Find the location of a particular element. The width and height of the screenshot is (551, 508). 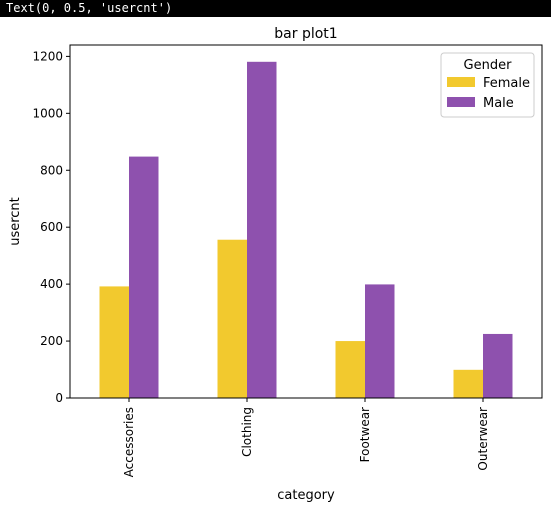

y-tick-label: 600 is located at coordinates (51, 227).